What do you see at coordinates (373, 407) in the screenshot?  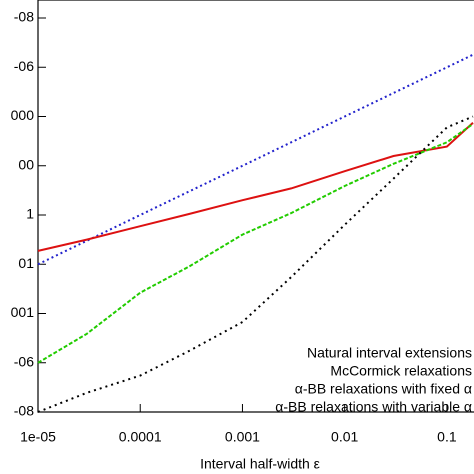 I see `legend-label: α-BB relaxations with variable α` at bounding box center [373, 407].